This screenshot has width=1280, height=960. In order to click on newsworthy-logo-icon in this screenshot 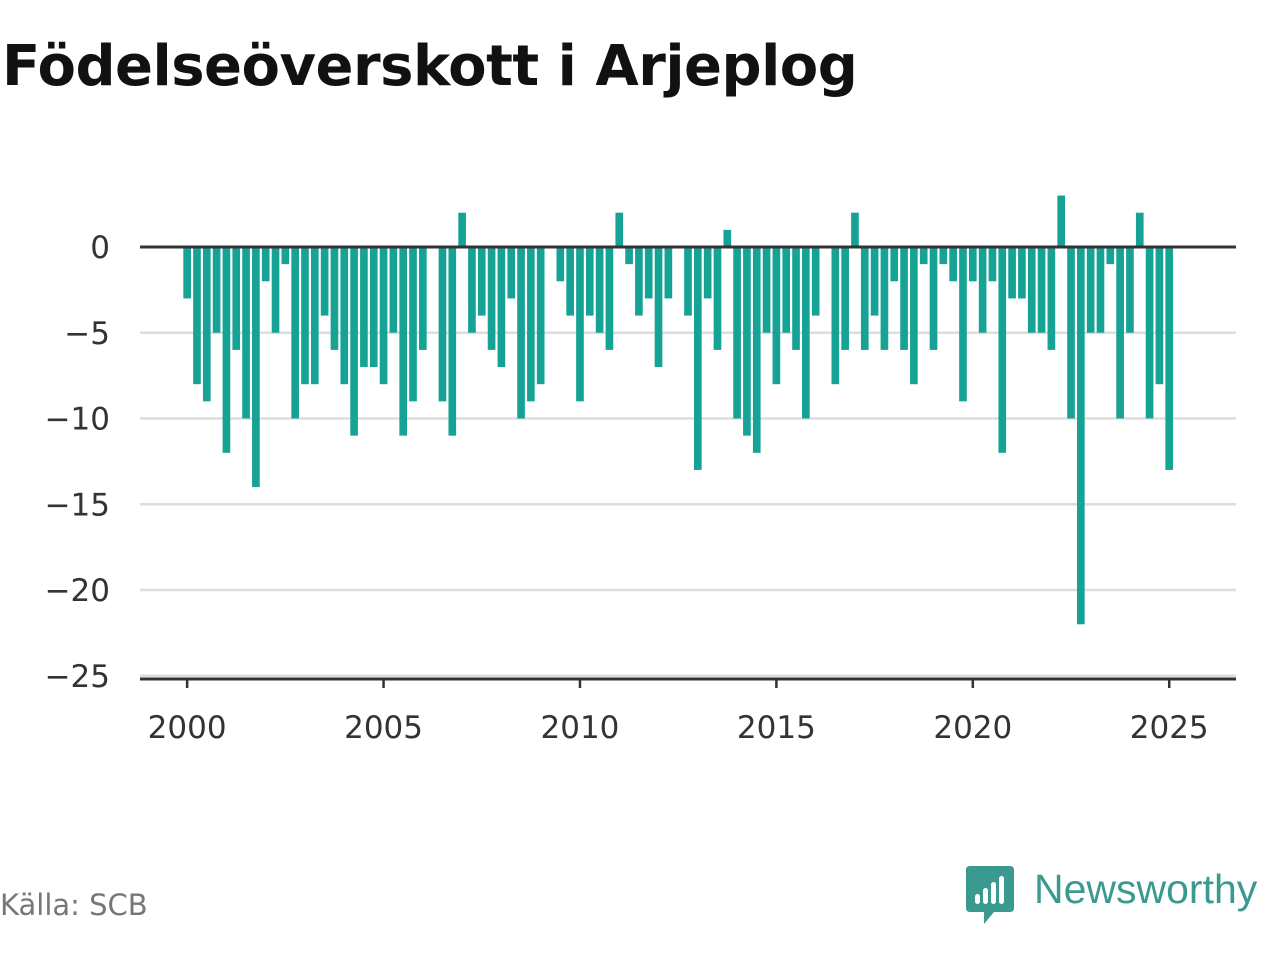, I will do `click(990, 895)`.